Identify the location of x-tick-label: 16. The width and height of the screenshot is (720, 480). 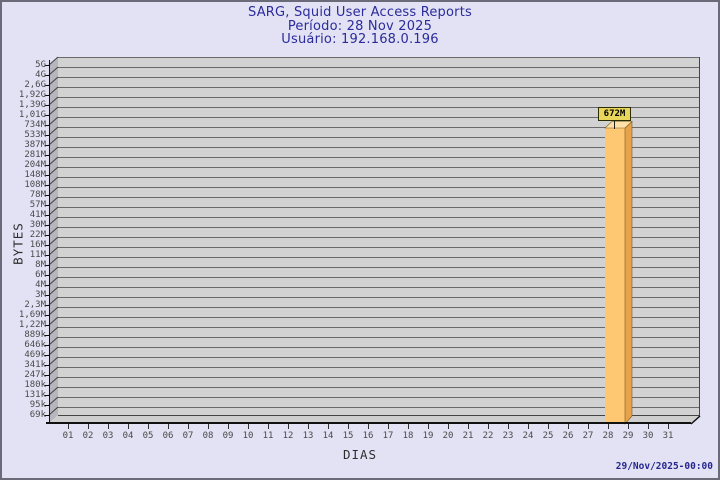
(368, 436).